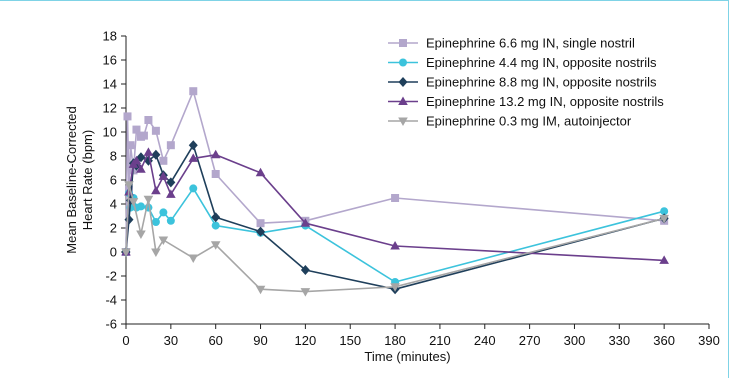 The height and width of the screenshot is (379, 730). I want to click on x-axis-title: Time (minutes), so click(407, 356).